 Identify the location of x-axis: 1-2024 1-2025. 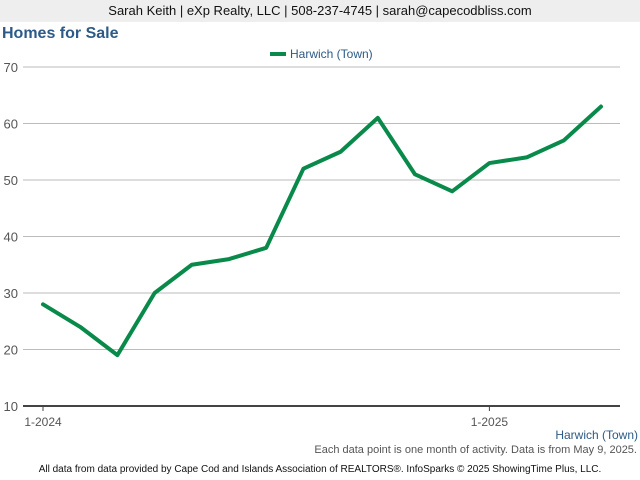
(321, 417).